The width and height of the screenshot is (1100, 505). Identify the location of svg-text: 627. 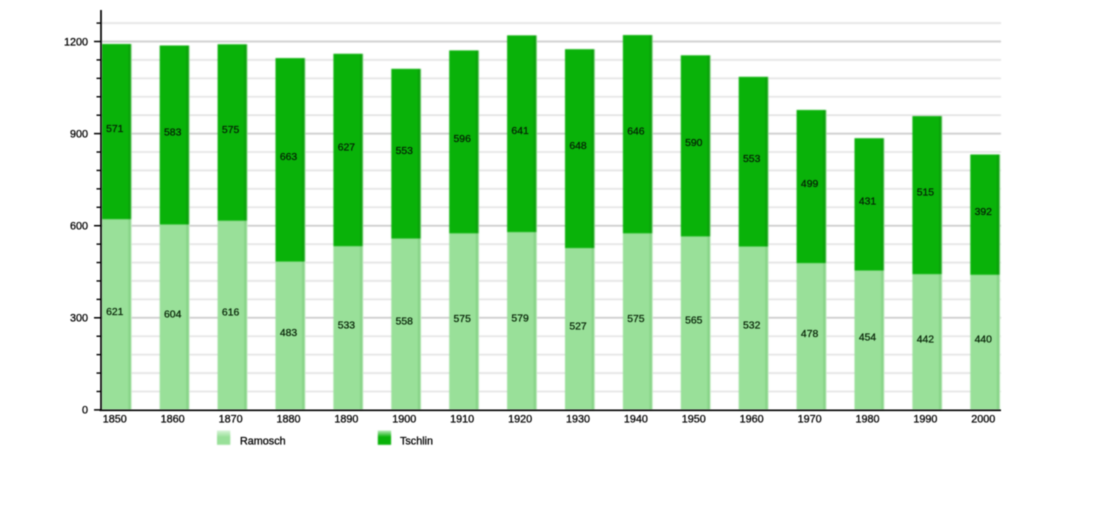
(347, 147).